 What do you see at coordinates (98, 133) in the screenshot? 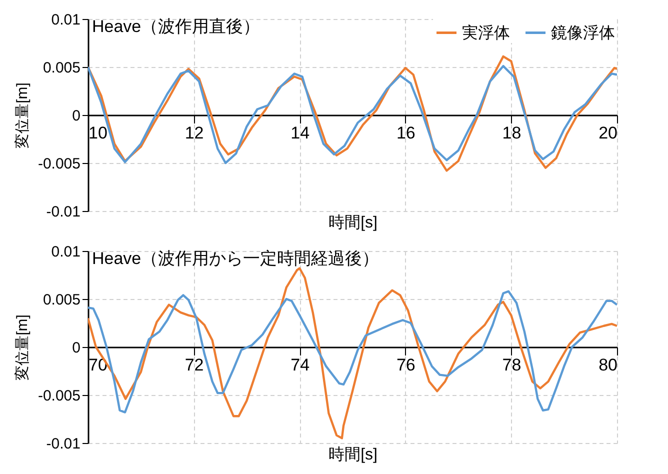
I see `x-tick-label: 10` at bounding box center [98, 133].